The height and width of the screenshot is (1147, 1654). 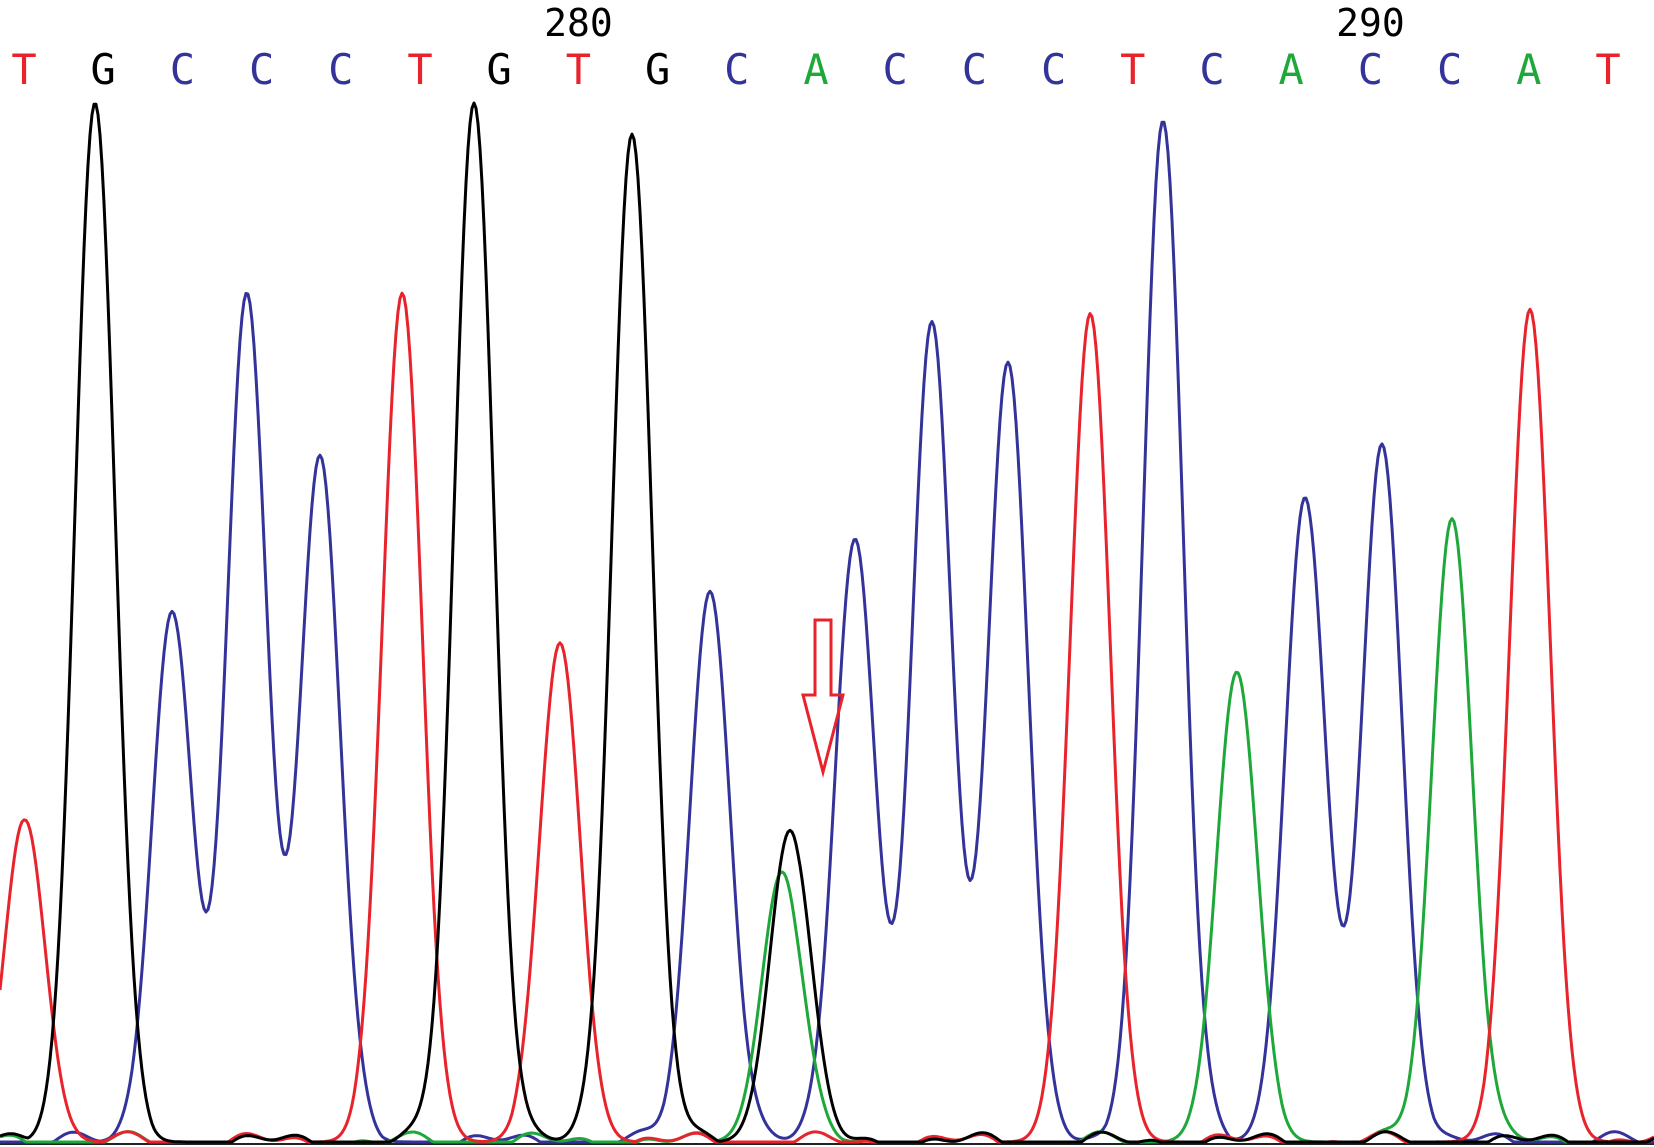 I want to click on annotation-arrow-down, so click(x=823, y=698).